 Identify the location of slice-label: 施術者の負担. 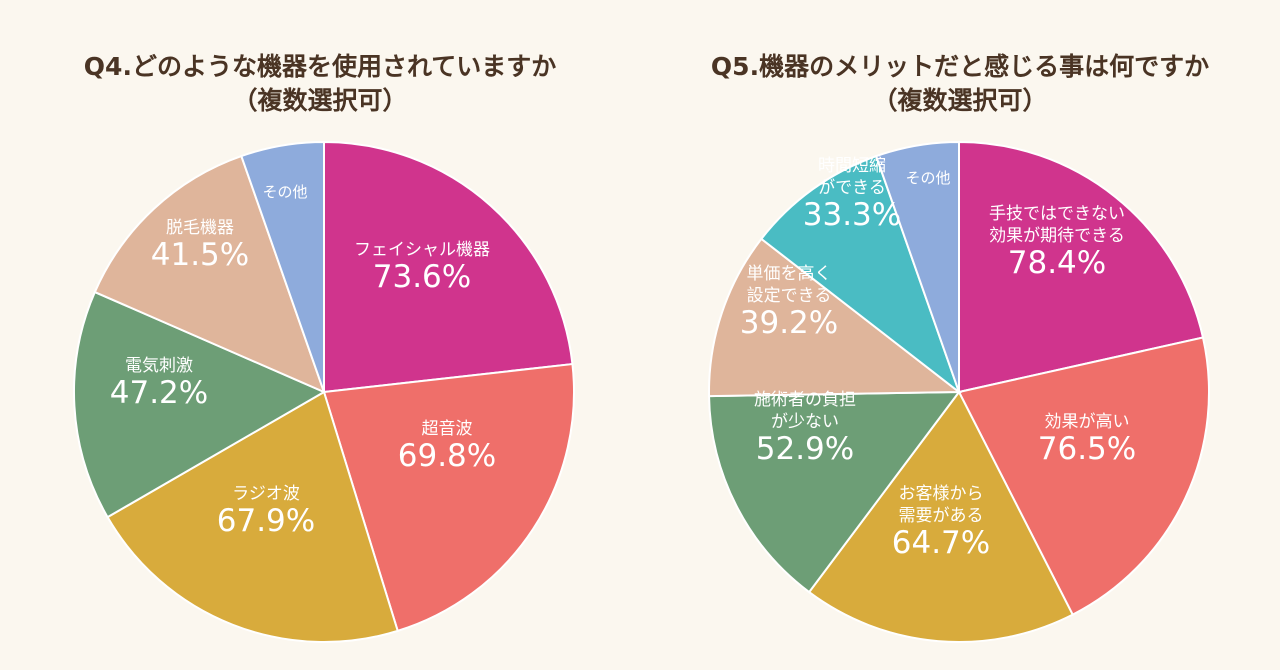
(805, 400).